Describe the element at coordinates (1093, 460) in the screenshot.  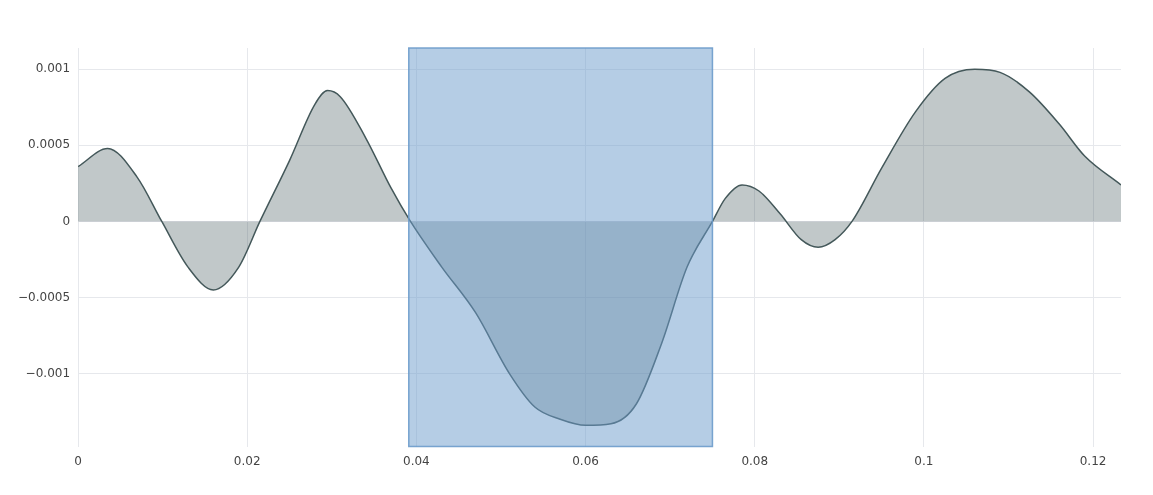
I see `x-tick-label: 0.12` at that location.